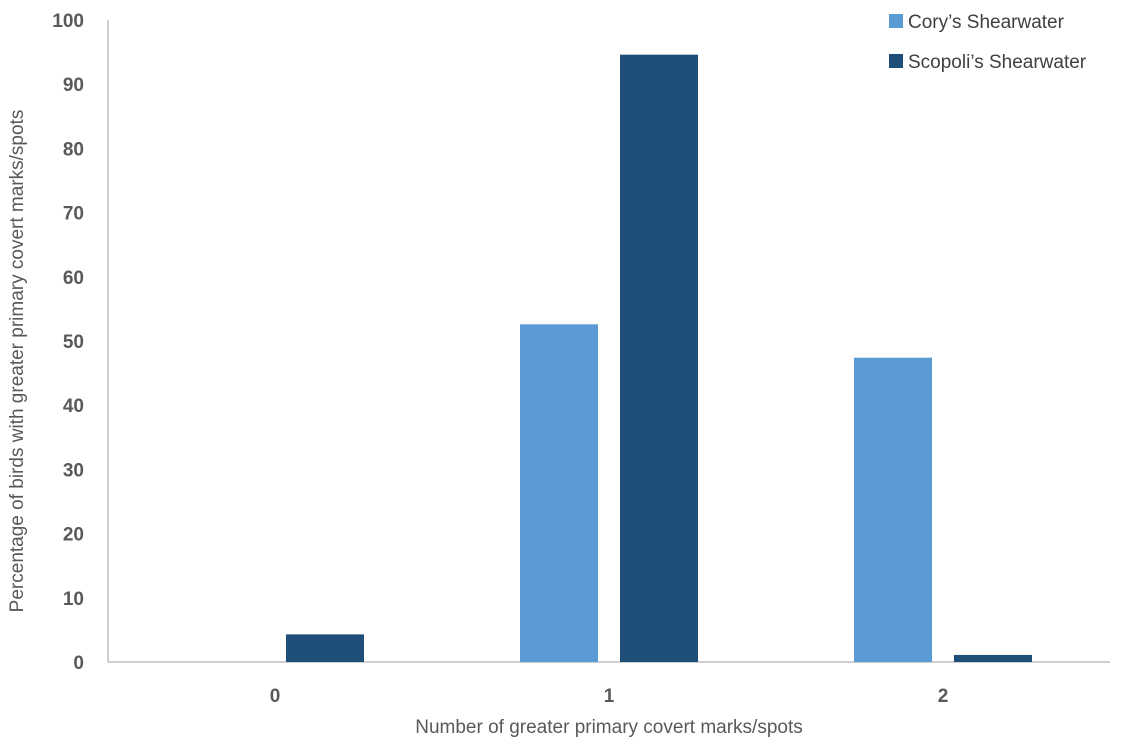 This screenshot has height=740, width=1127. What do you see at coordinates (73, 599) in the screenshot?
I see `y-tick-label: 10` at bounding box center [73, 599].